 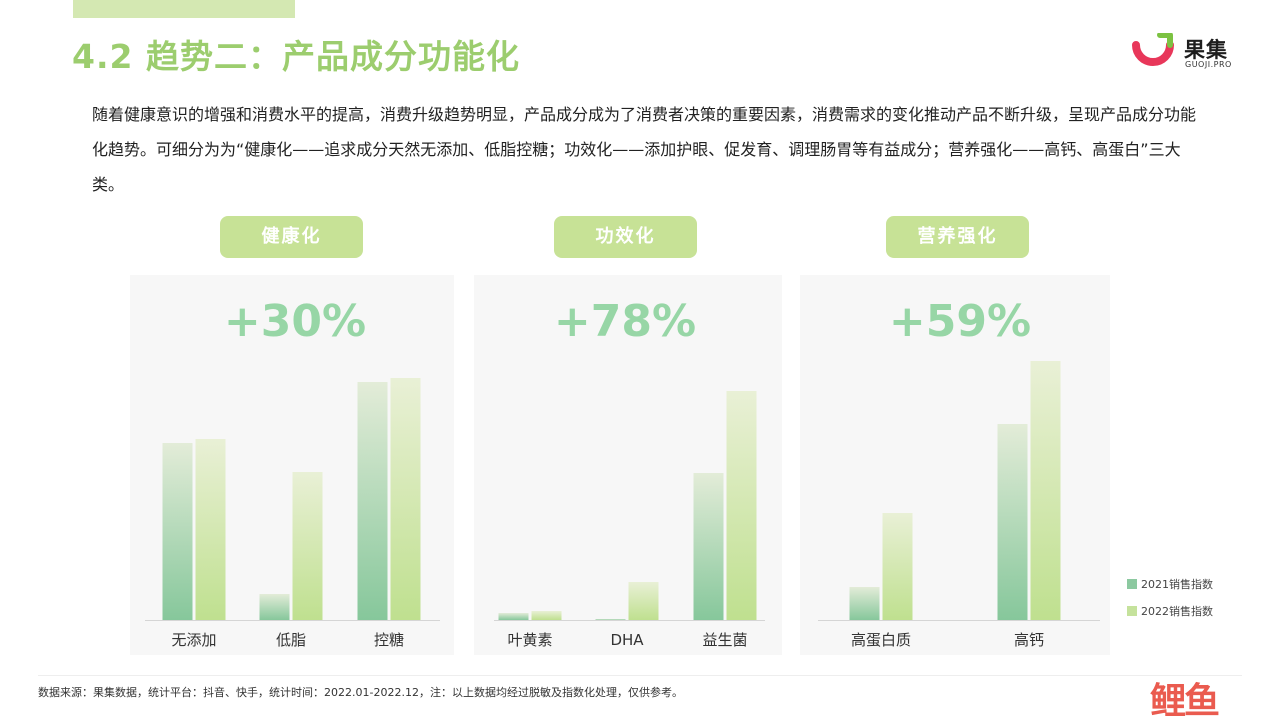 What do you see at coordinates (957, 237) in the screenshot?
I see `group-label-nutrition: 营养强化` at bounding box center [957, 237].